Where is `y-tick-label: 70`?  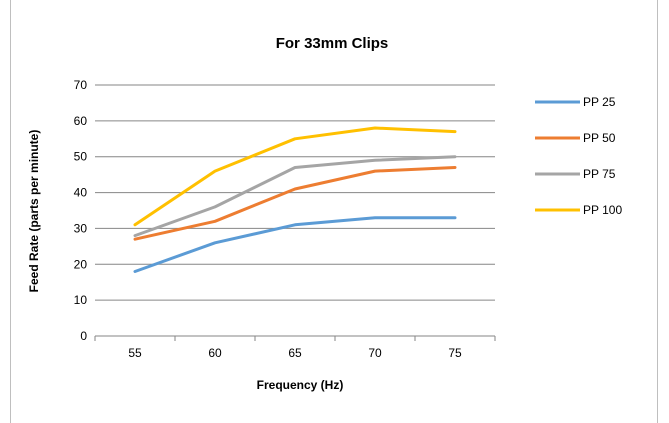 y-tick-label: 70 is located at coordinates (81, 85).